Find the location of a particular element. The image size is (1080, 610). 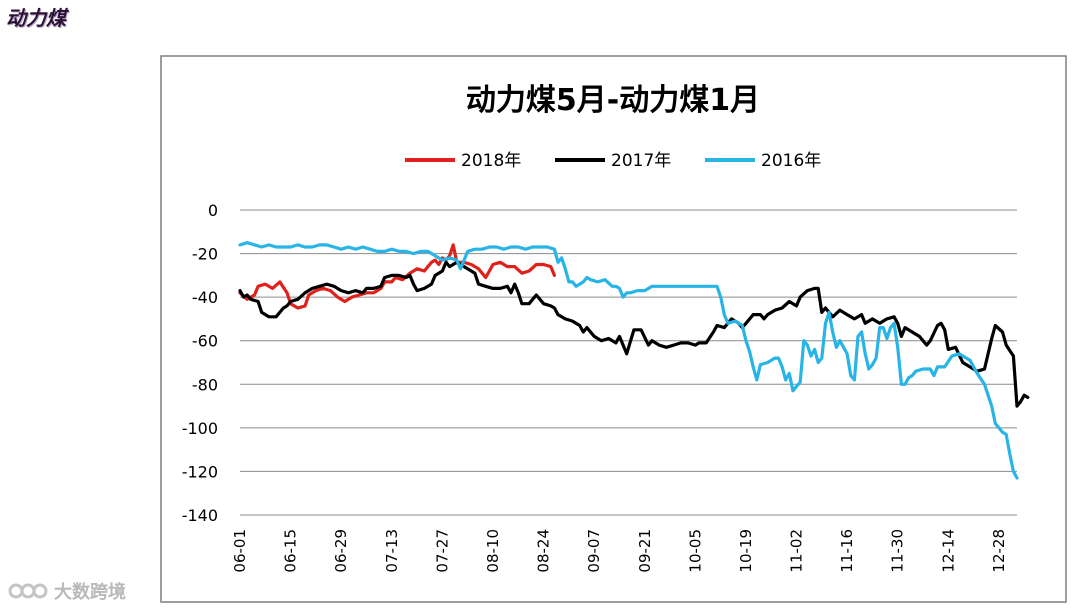

chart-legend: 2018年 2017年 2016年 is located at coordinates (613, 161).